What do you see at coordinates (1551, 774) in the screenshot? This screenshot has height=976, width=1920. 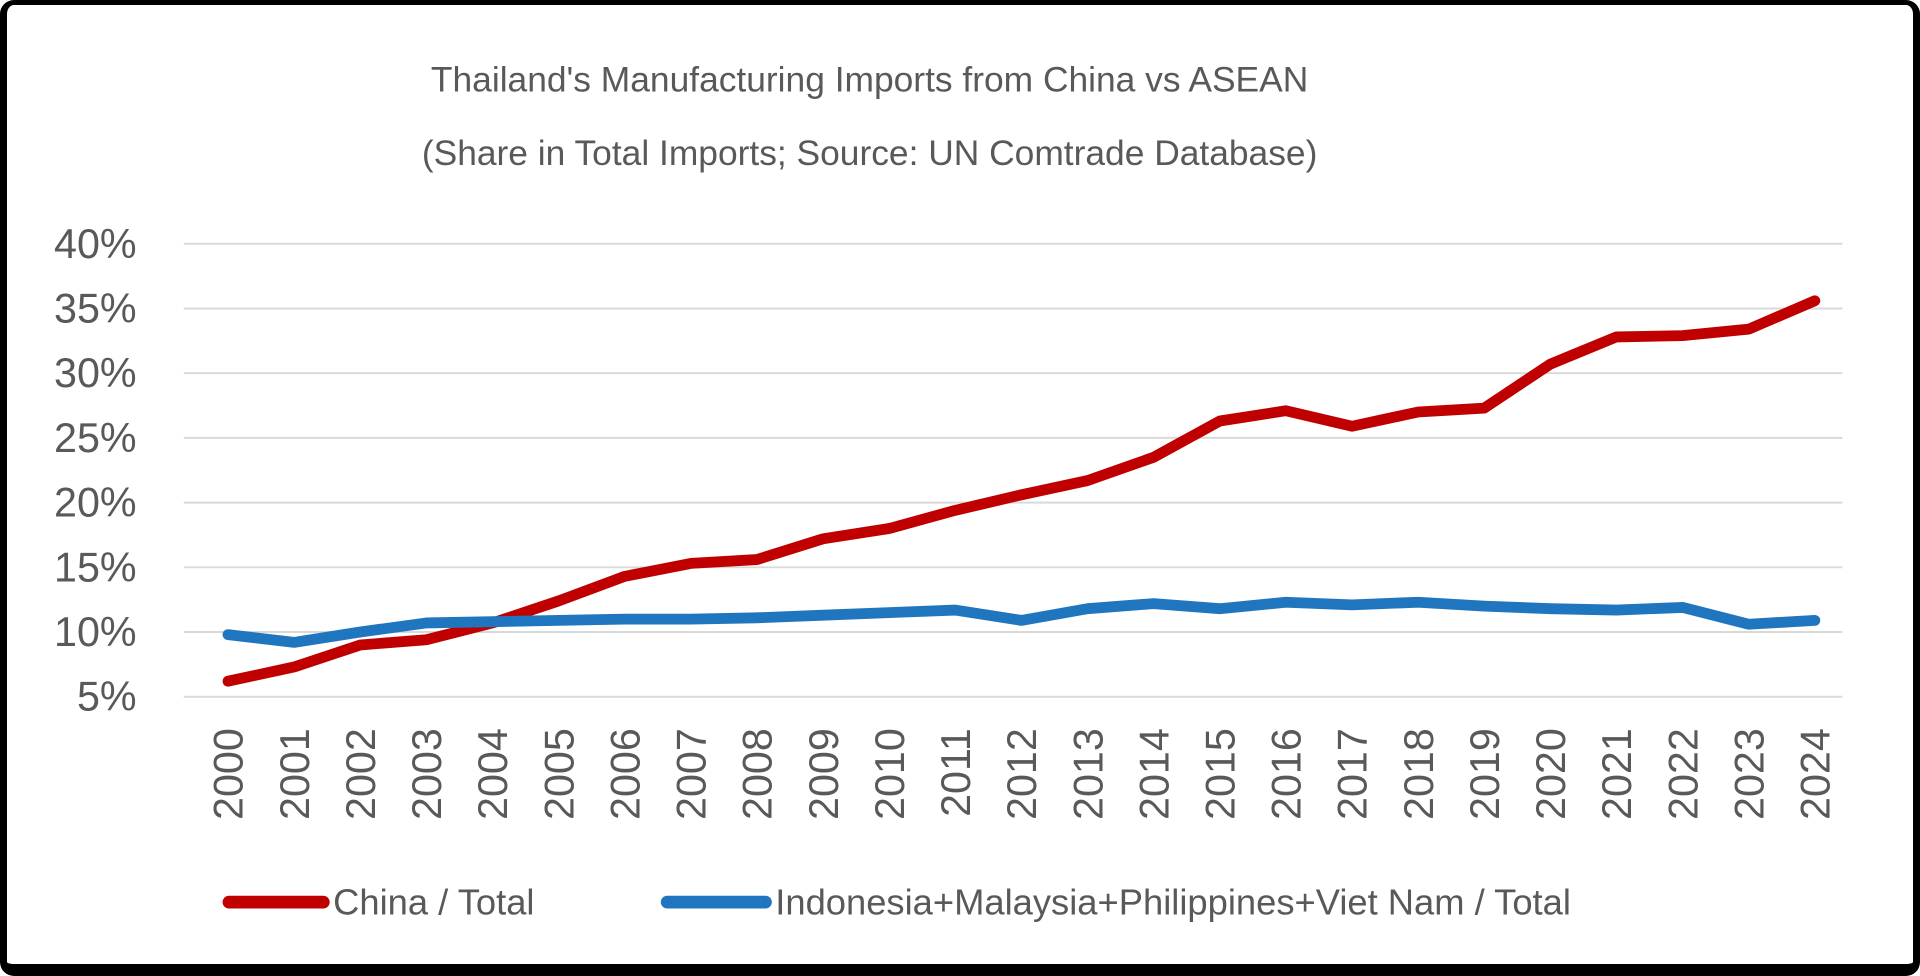 I see `x-tick-label: 2020` at bounding box center [1551, 774].